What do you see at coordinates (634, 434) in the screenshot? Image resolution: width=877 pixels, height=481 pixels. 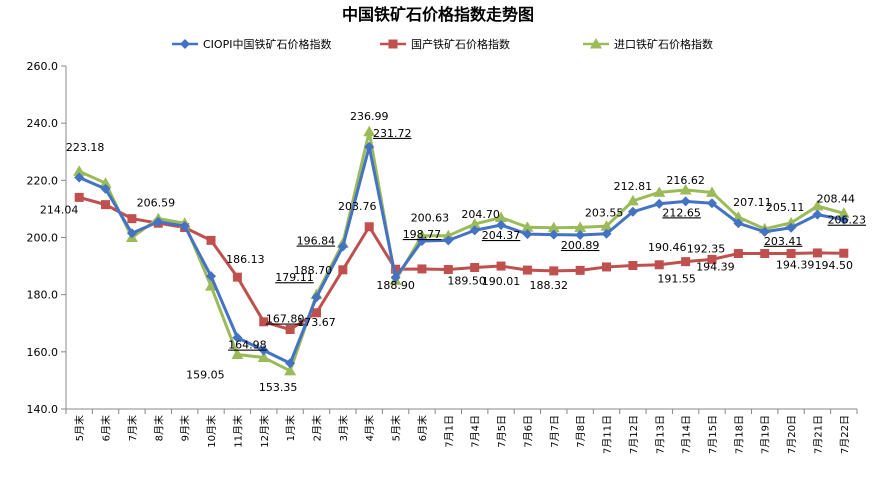 I see `x-tick-label: 7月12日` at bounding box center [634, 434].